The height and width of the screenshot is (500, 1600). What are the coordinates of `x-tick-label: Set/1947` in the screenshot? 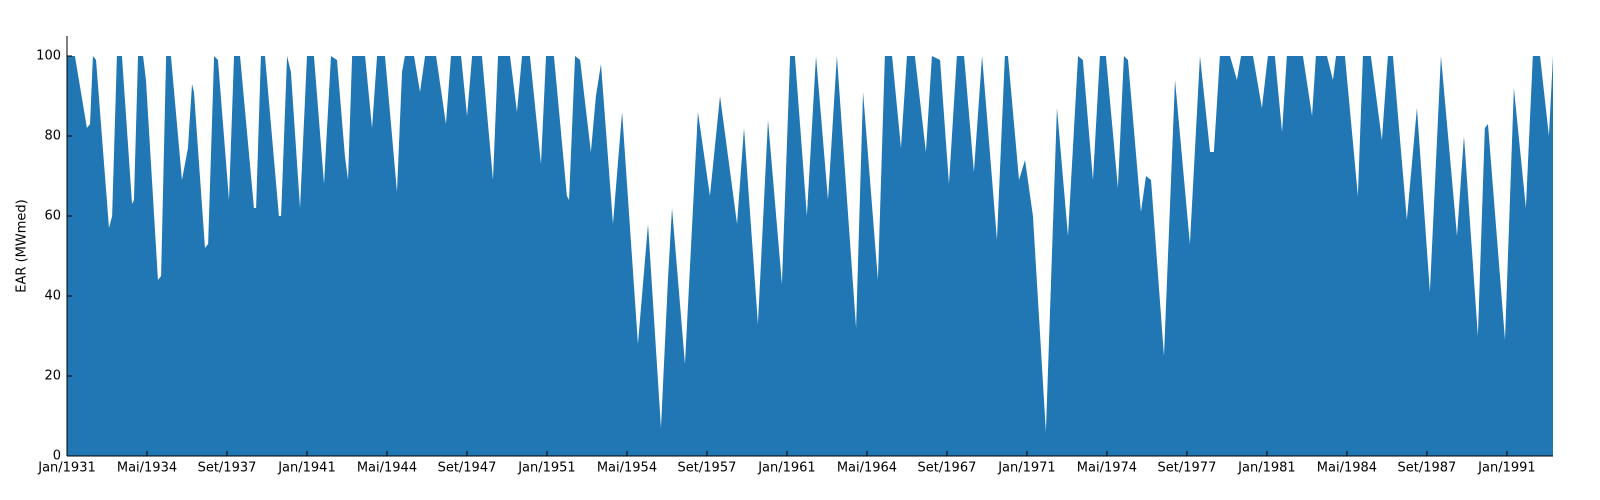 It's located at (467, 468).